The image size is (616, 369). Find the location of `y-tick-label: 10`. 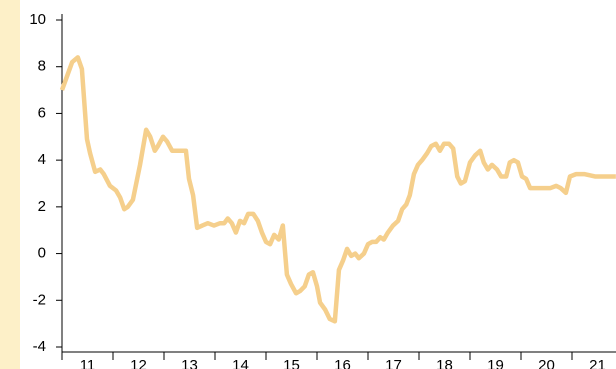

y-tick-label: 10 is located at coordinates (37, 19).